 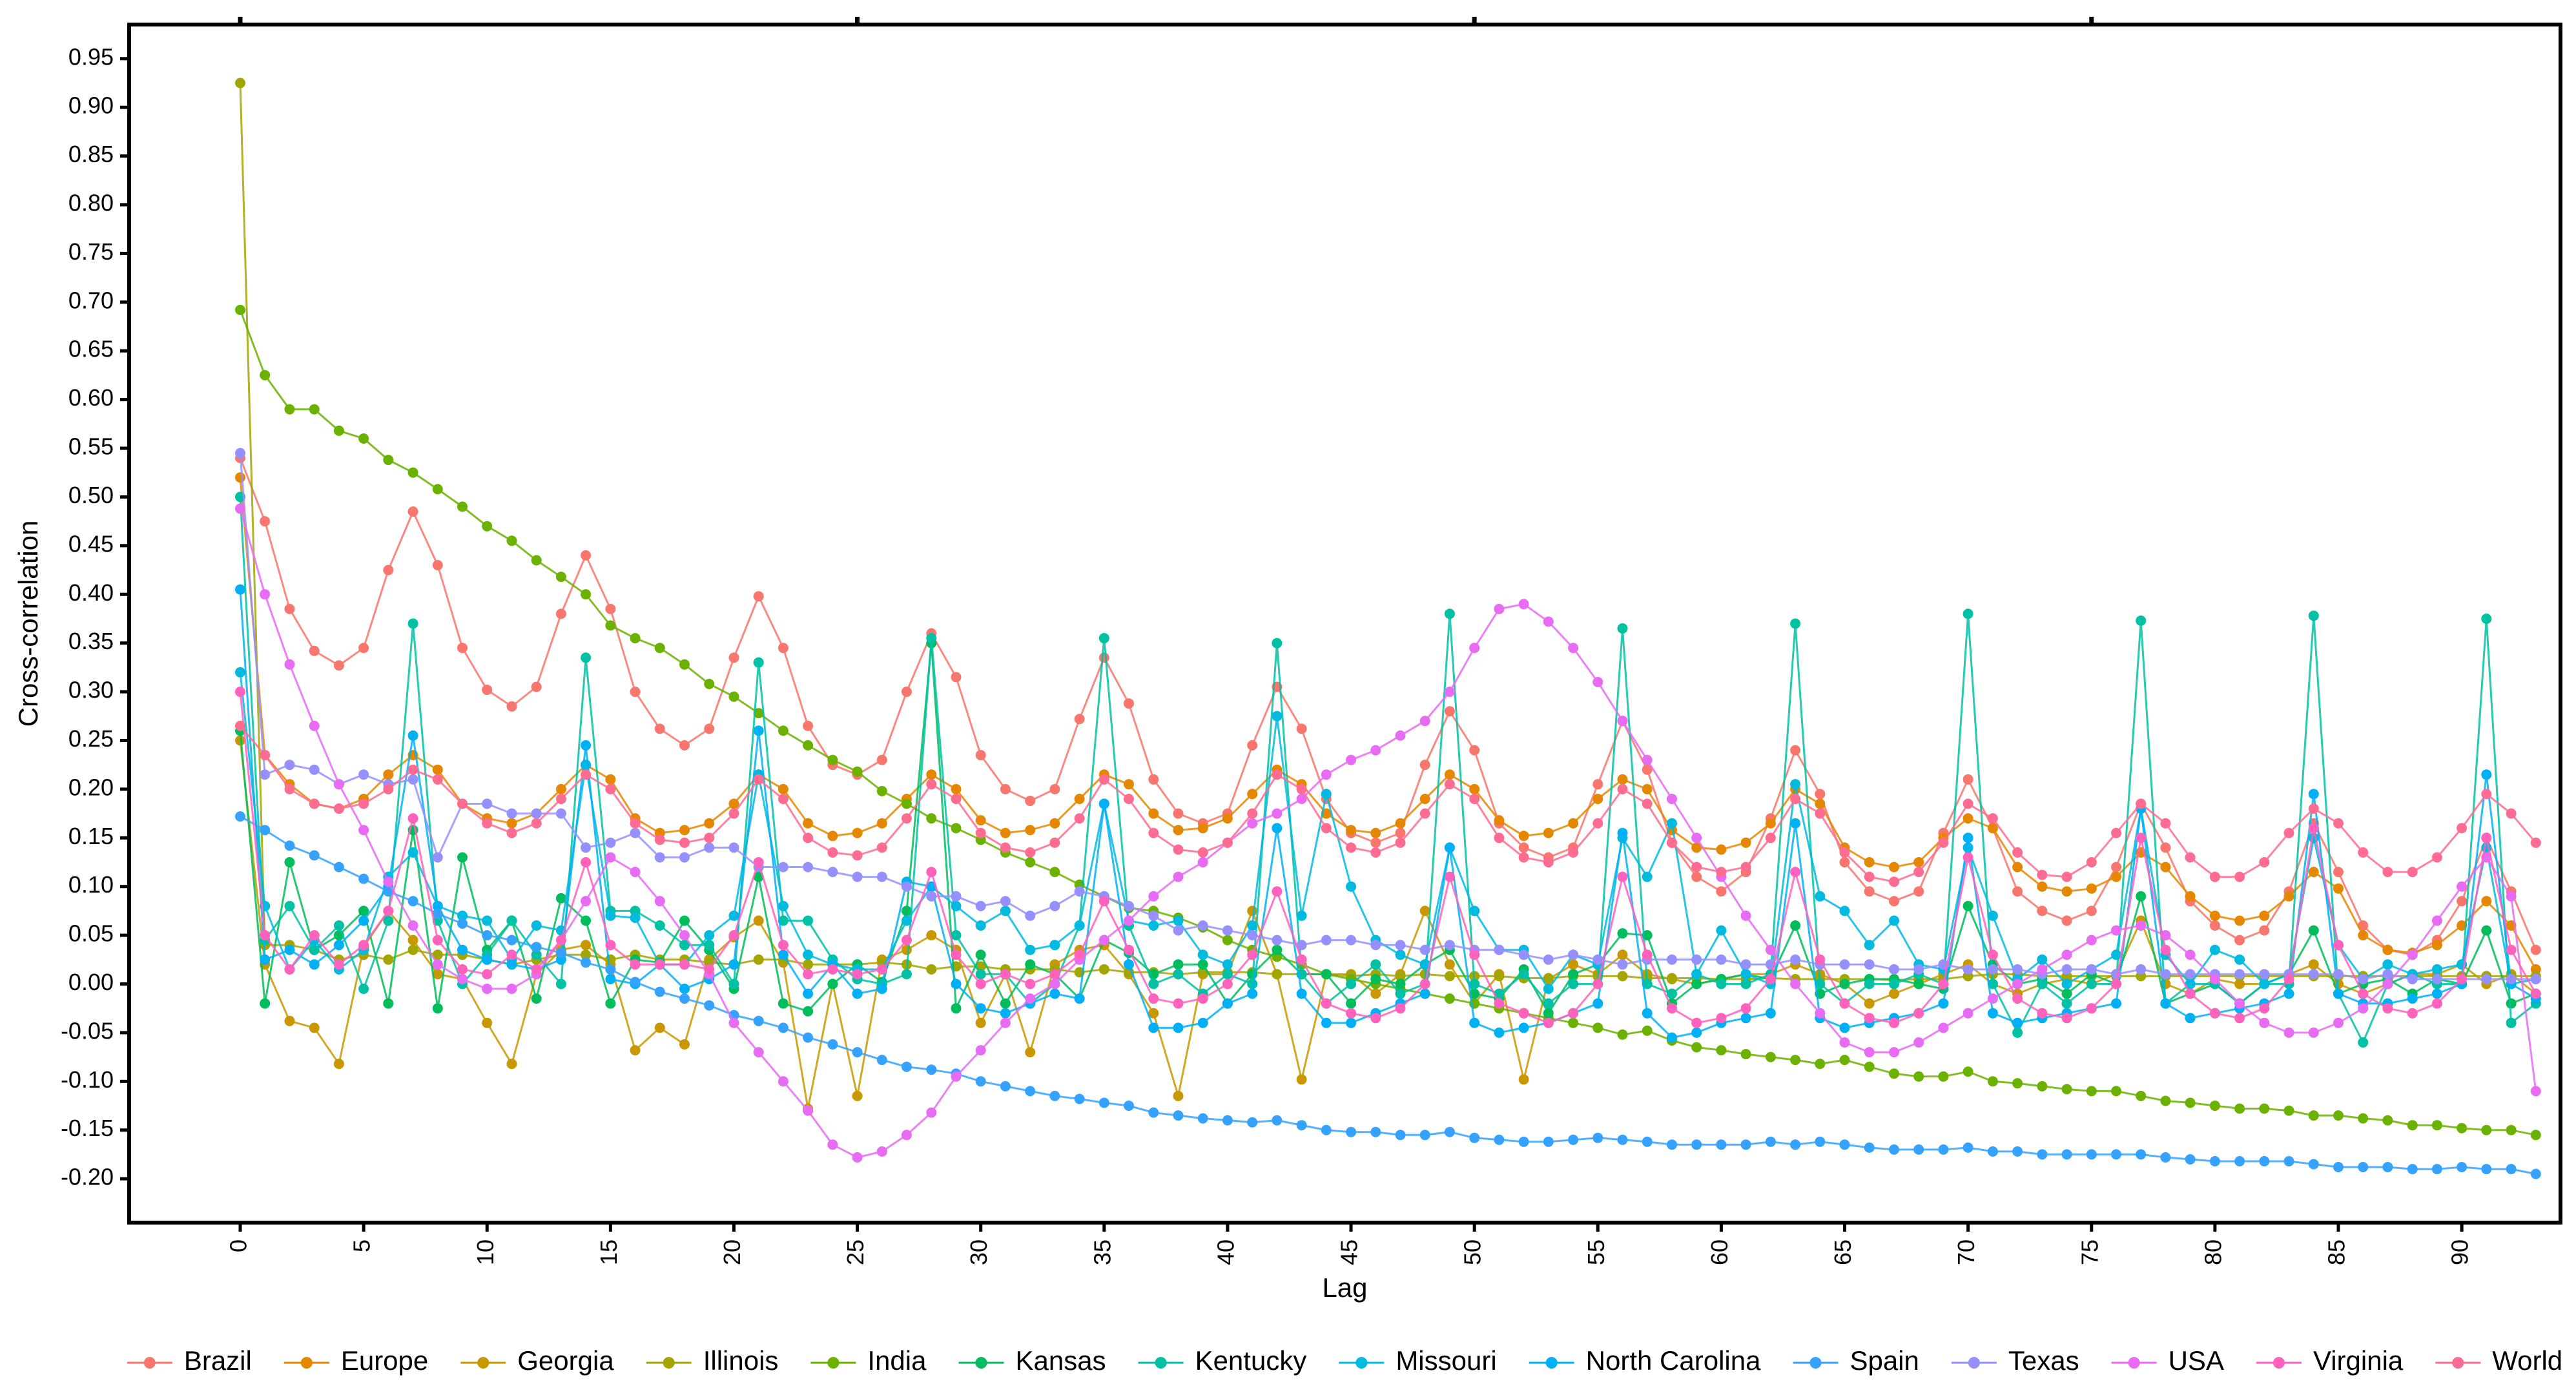 What do you see at coordinates (91, 251) in the screenshot?
I see `y-tick-label: 0.75` at bounding box center [91, 251].